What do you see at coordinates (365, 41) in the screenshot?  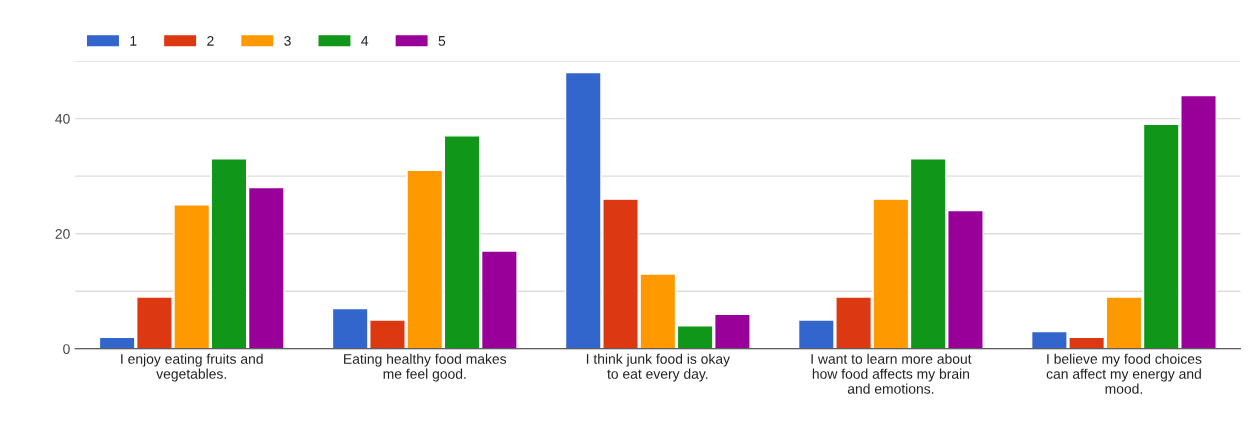 I see `legend-label: 4` at bounding box center [365, 41].